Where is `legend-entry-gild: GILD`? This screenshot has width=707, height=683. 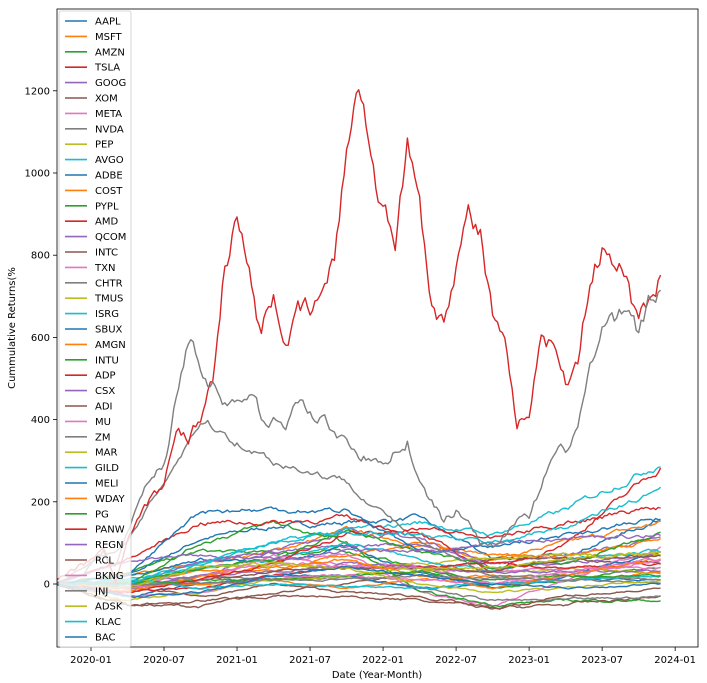
legend-entry-gild: GILD is located at coordinates (92, 468).